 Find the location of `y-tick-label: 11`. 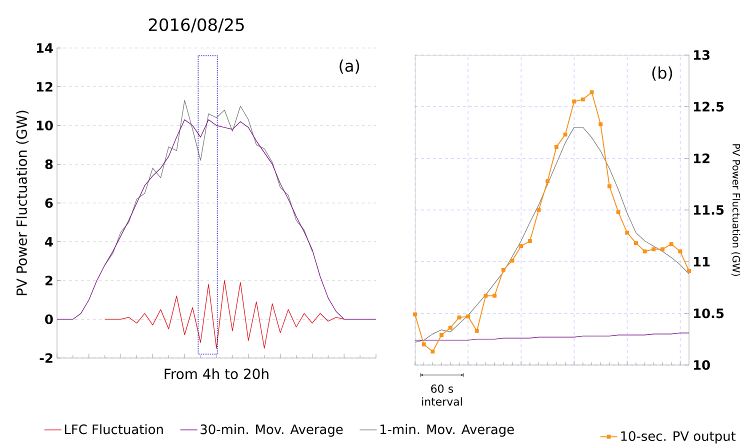

y-tick-label: 11 is located at coordinates (702, 261).